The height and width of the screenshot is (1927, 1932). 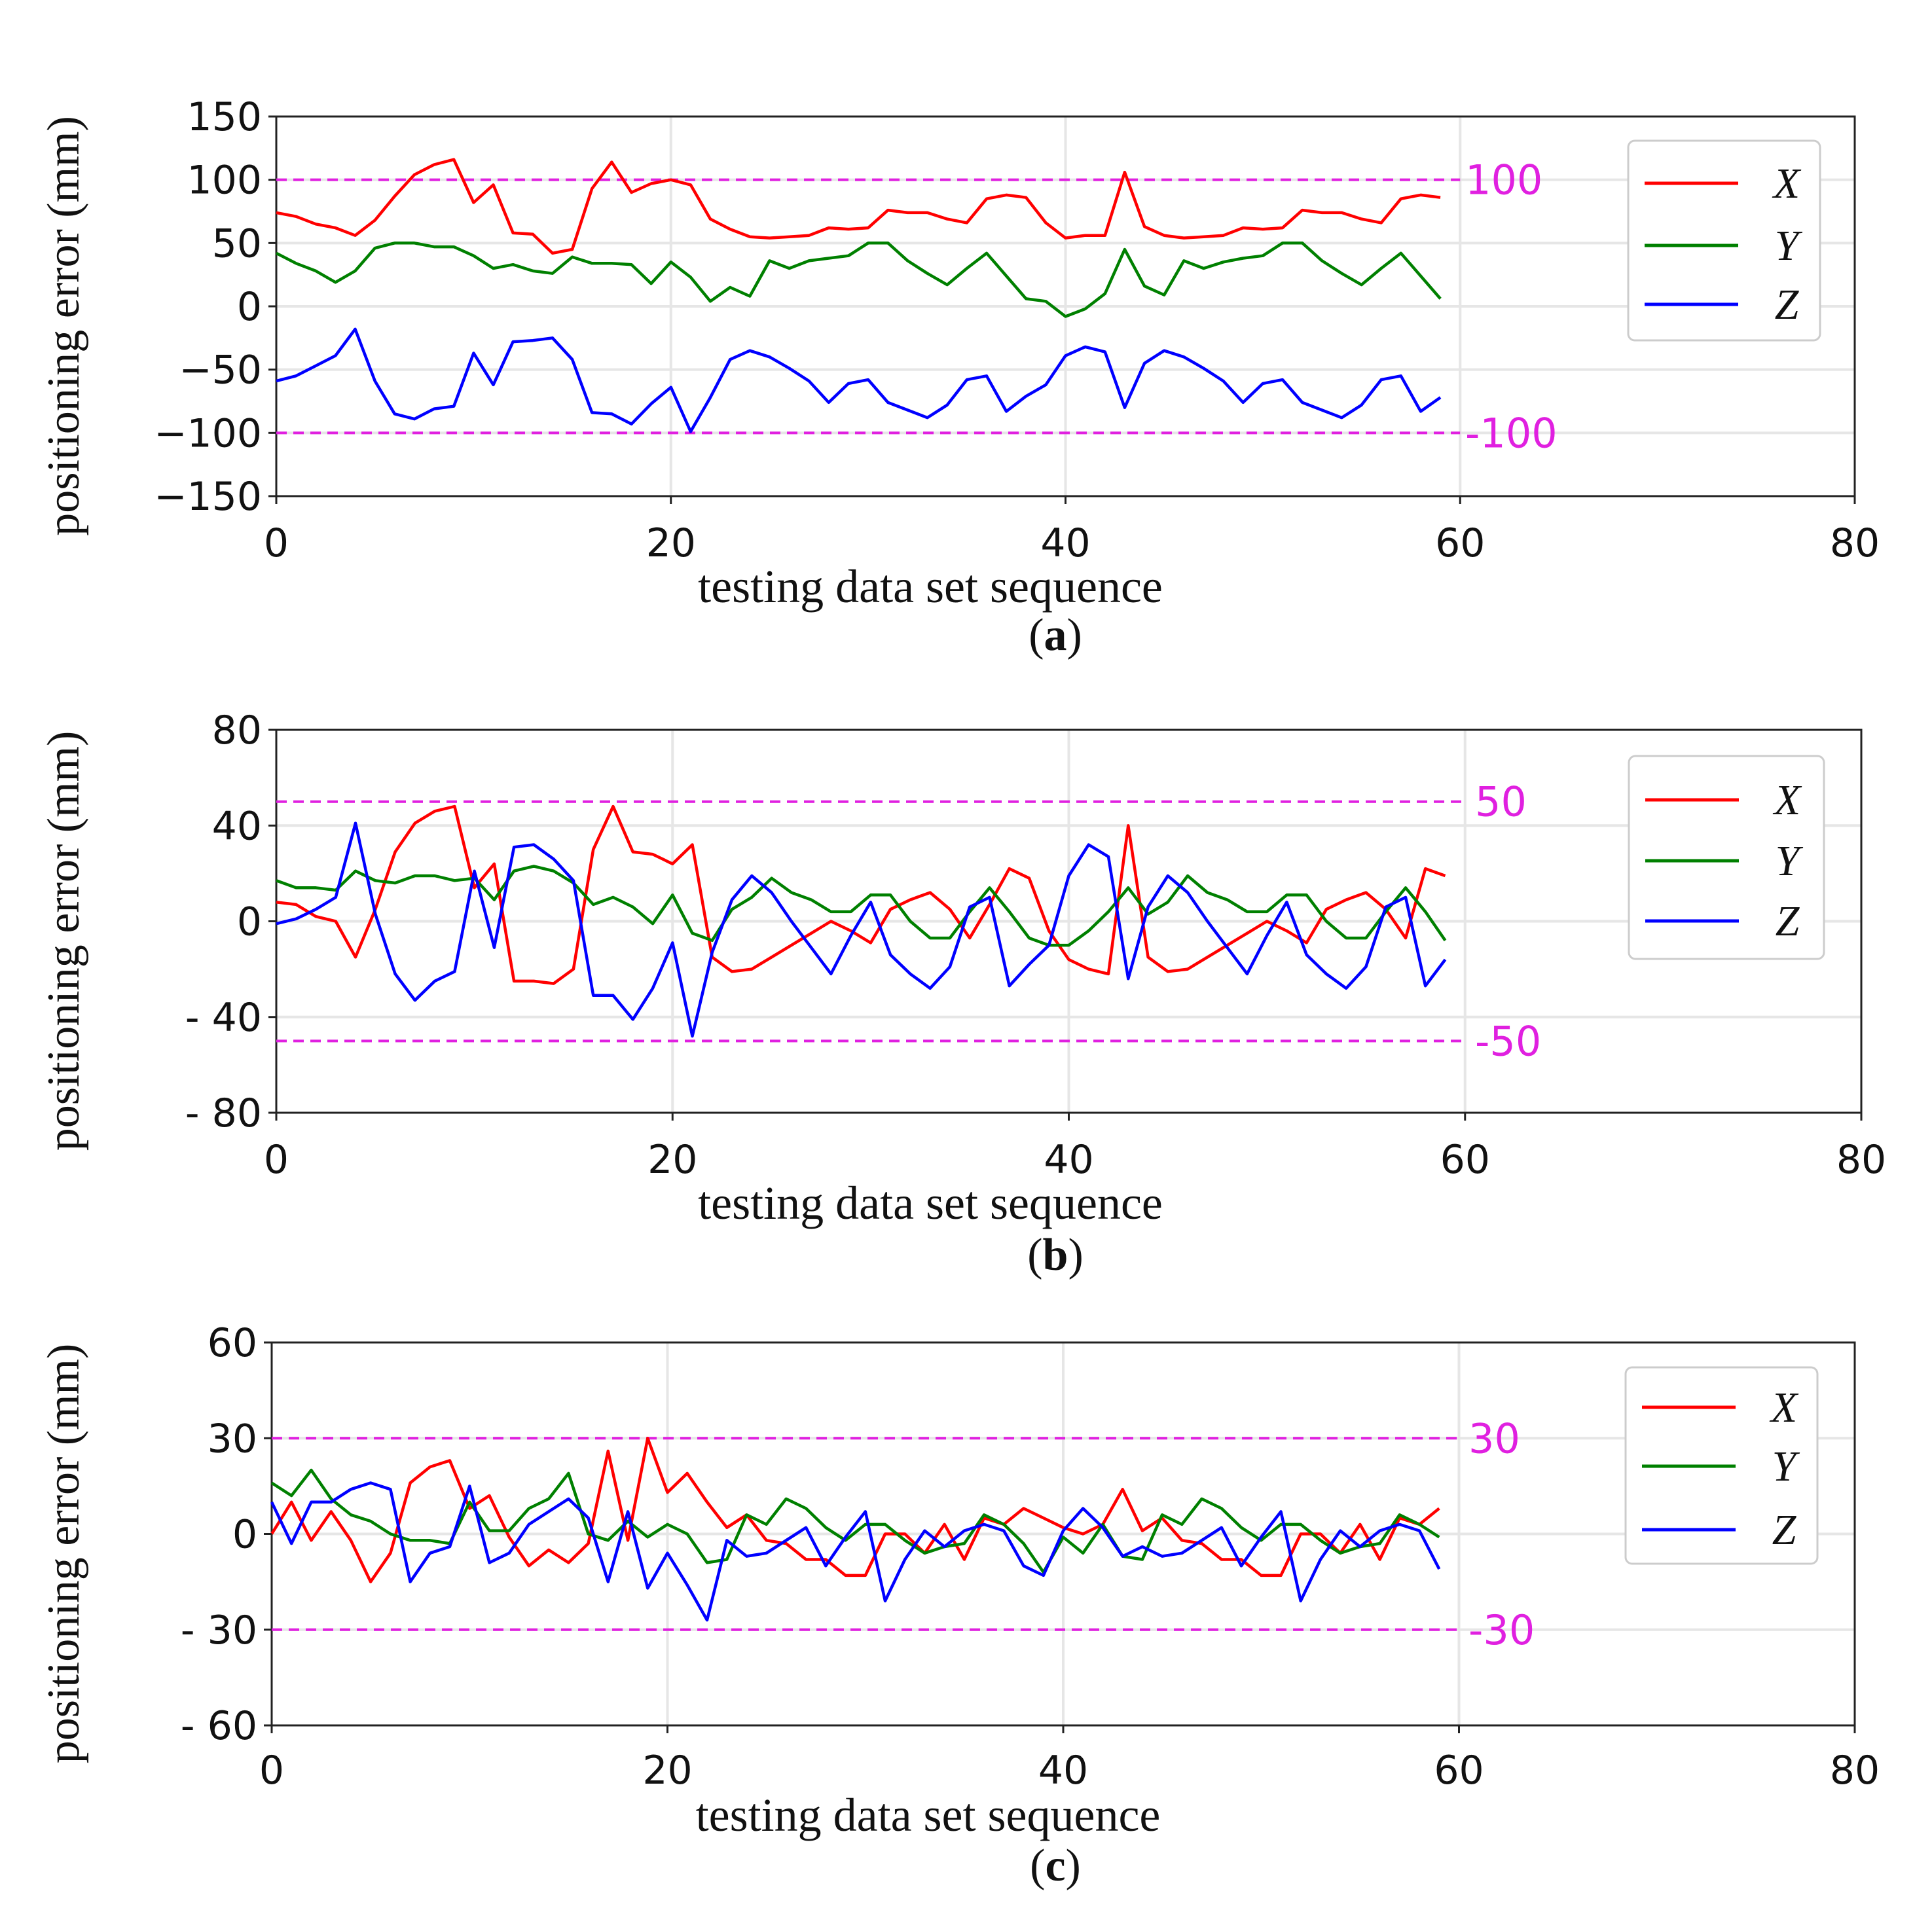 What do you see at coordinates (237, 243) in the screenshot?
I see `y-tick-label: 50` at bounding box center [237, 243].